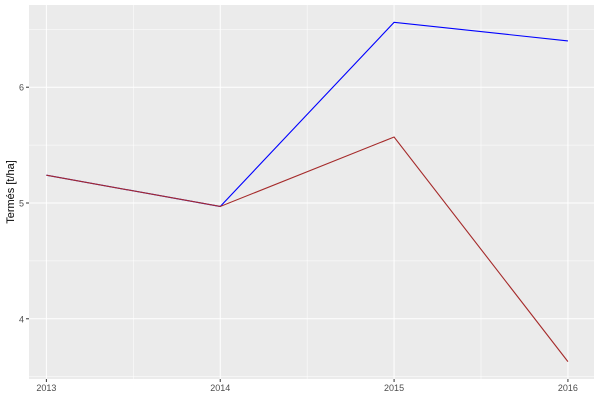 This screenshot has height=400, width=600. Describe the element at coordinates (568, 388) in the screenshot. I see `x-tick-label: 2016` at that location.